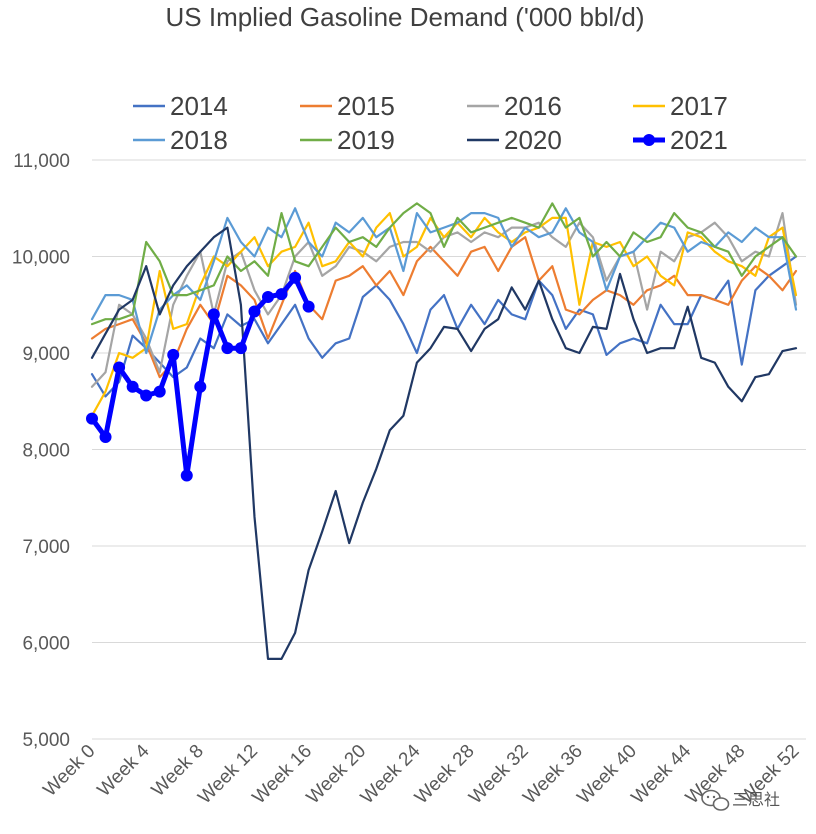 Image resolution: width=816 pixels, height=834 pixels. Describe the element at coordinates (533, 140) in the screenshot. I see `legend-label: 2020` at that location.